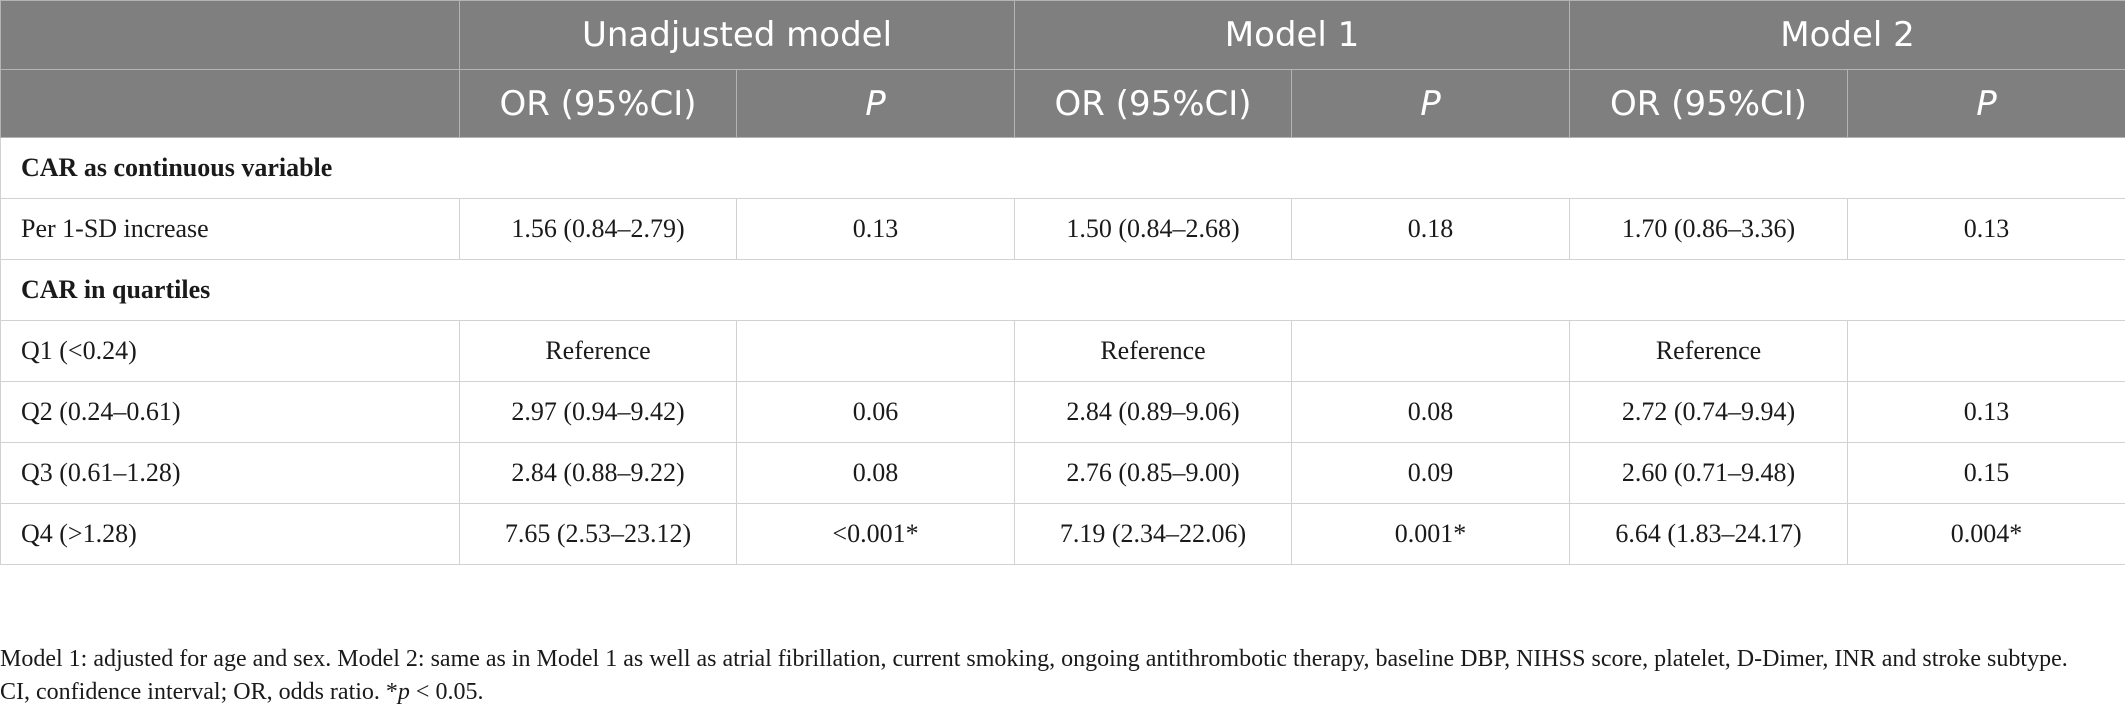 The height and width of the screenshot is (713, 2125). What do you see at coordinates (1431, 229) in the screenshot?
I see `cell-p: 0.18` at bounding box center [1431, 229].